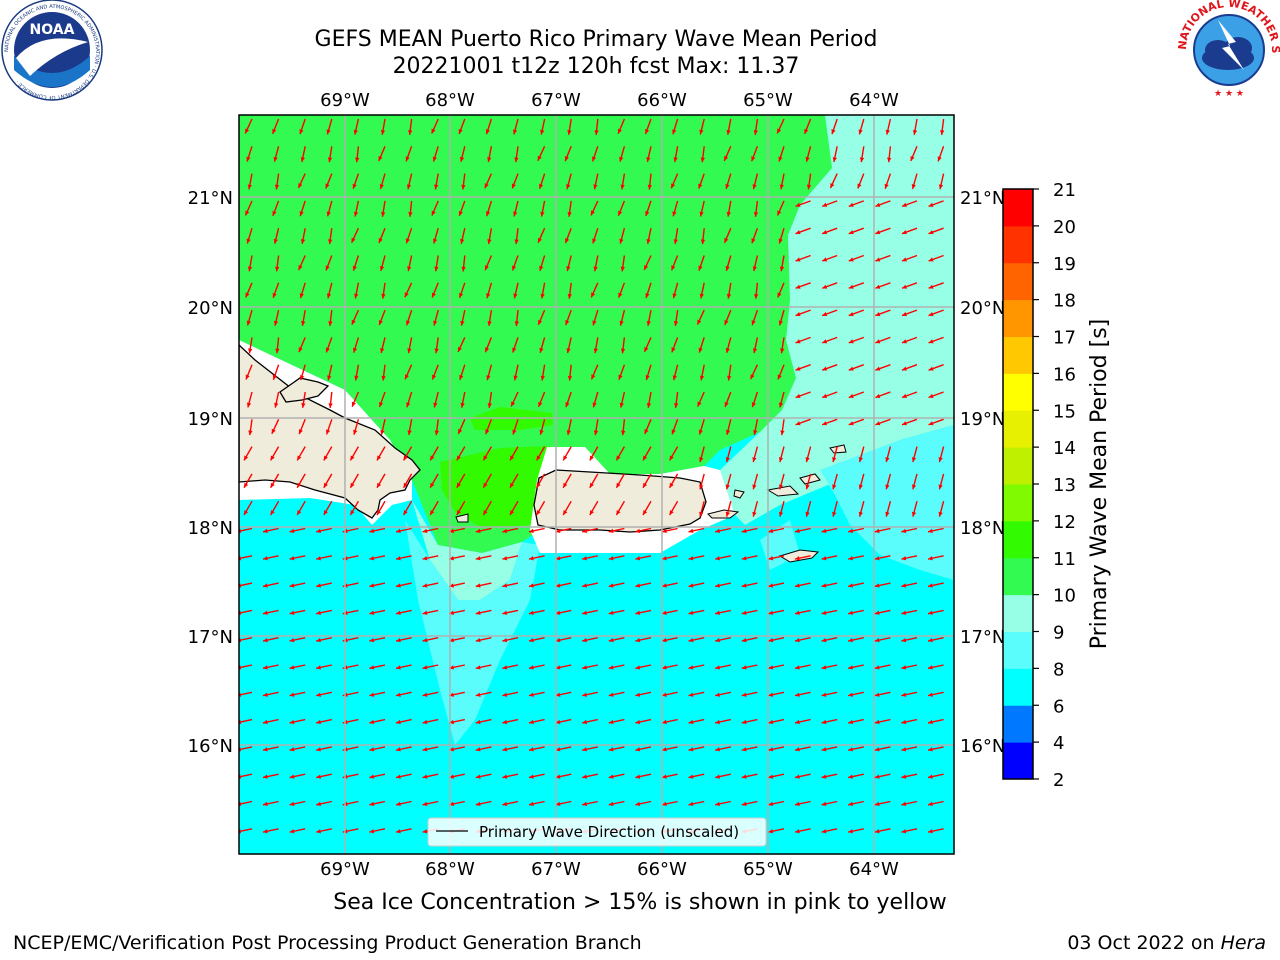  Describe the element at coordinates (472, 632) in the screenshot. I see `region-period-8-9-south` at that location.